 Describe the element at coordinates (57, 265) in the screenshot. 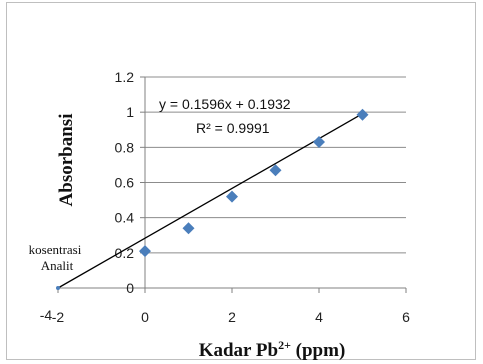

I see `annotation-line-2: Analit` at that location.